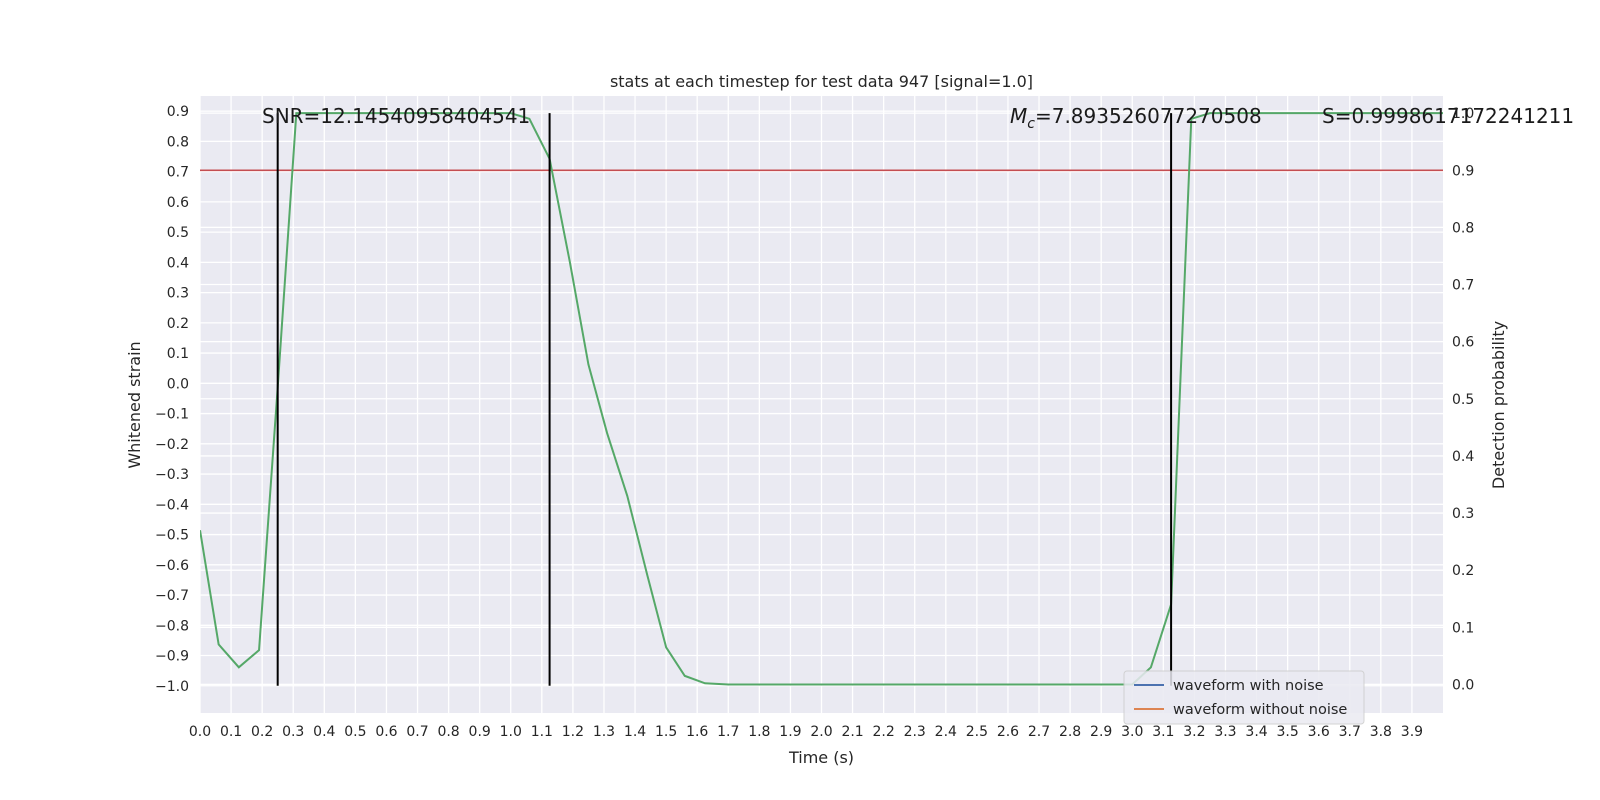 The height and width of the screenshot is (800, 1600). What do you see at coordinates (1350, 732) in the screenshot?
I see `x-tick-label: 3.7` at bounding box center [1350, 732].